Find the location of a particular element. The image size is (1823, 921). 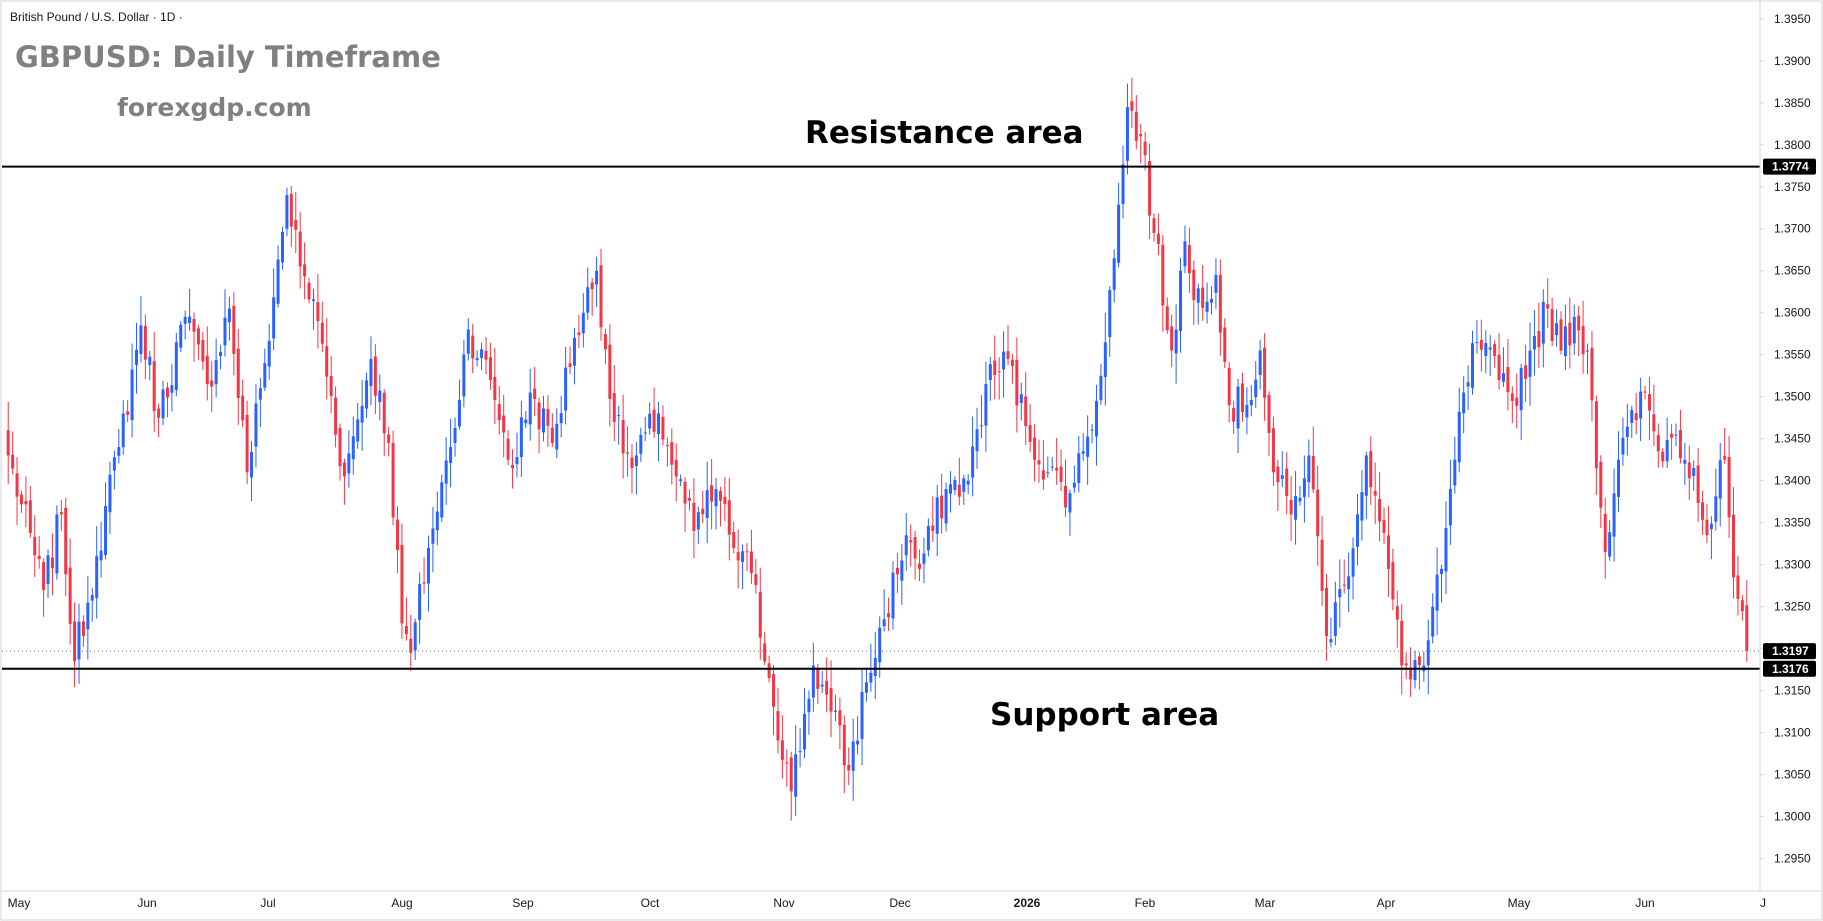

time-tick-label: 2026 is located at coordinates (1027, 903).